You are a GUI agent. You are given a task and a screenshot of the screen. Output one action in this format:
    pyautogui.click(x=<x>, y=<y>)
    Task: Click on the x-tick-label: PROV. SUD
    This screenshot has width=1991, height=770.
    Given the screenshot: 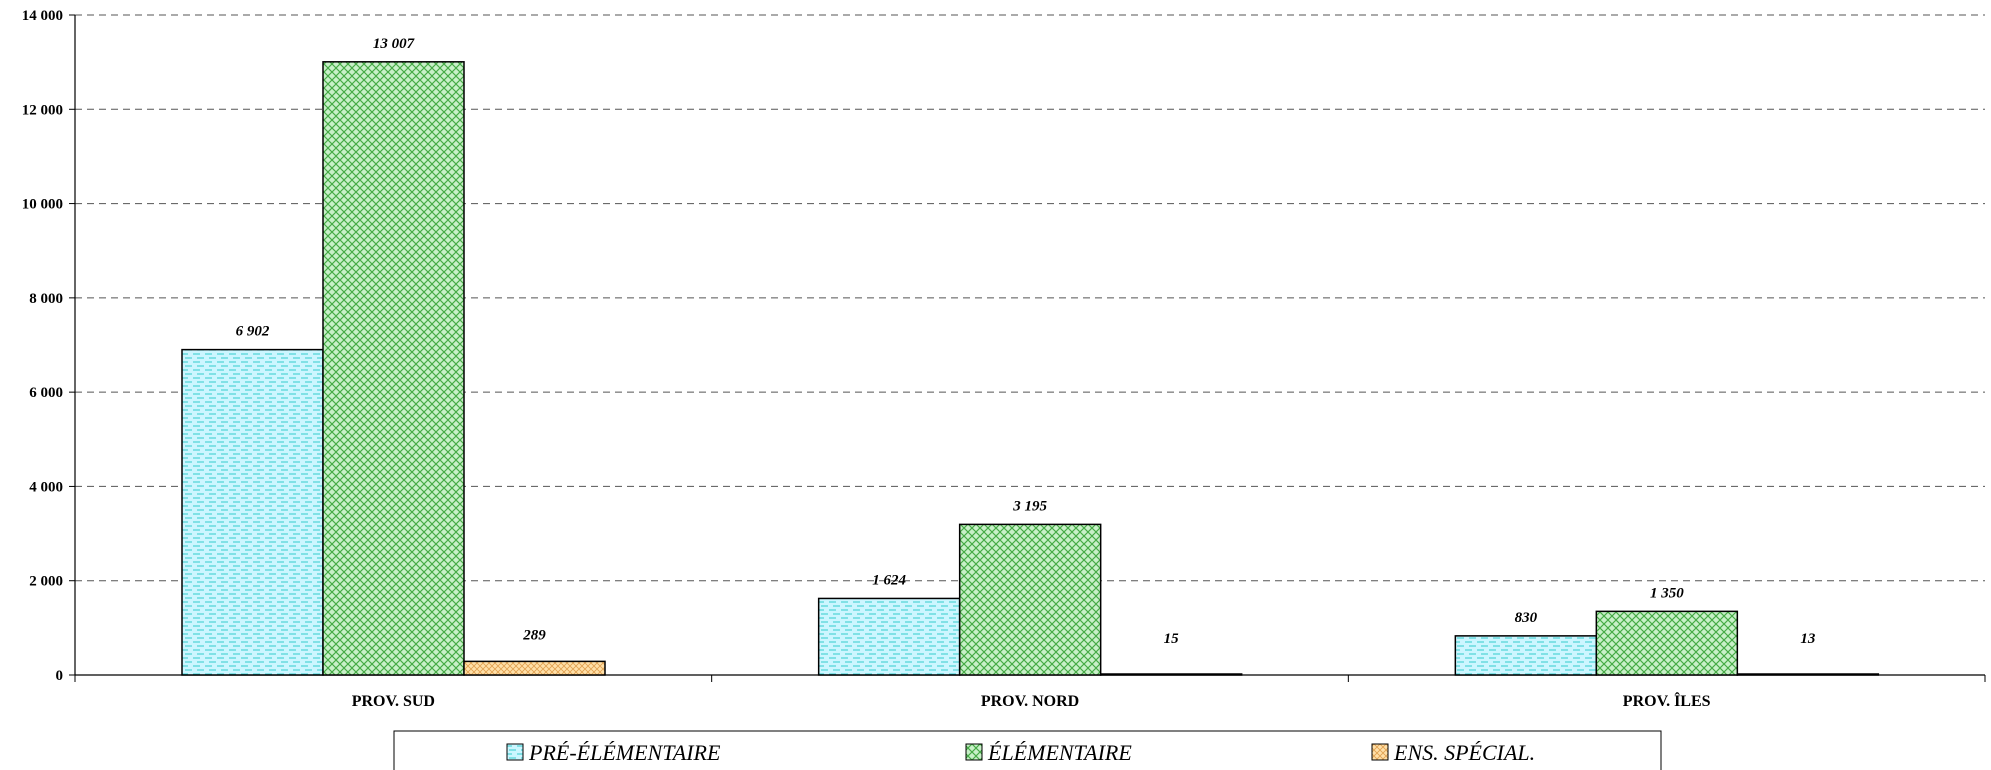 What is the action you would take?
    pyautogui.click(x=393, y=701)
    